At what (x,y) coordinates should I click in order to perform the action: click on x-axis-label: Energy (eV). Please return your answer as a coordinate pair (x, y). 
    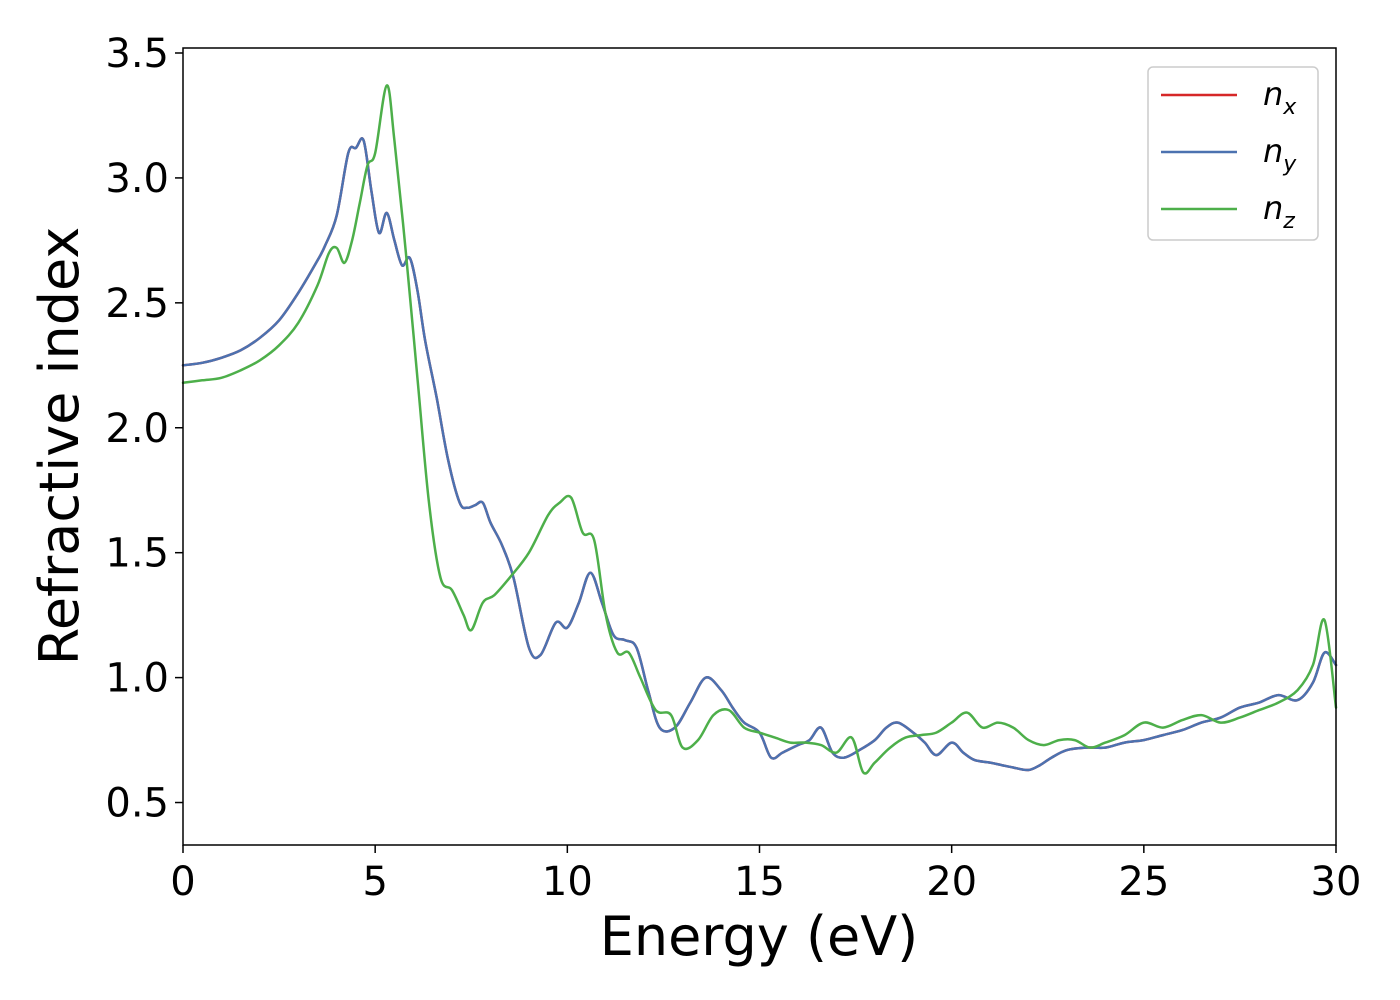
    Looking at the image, I should click on (759, 936).